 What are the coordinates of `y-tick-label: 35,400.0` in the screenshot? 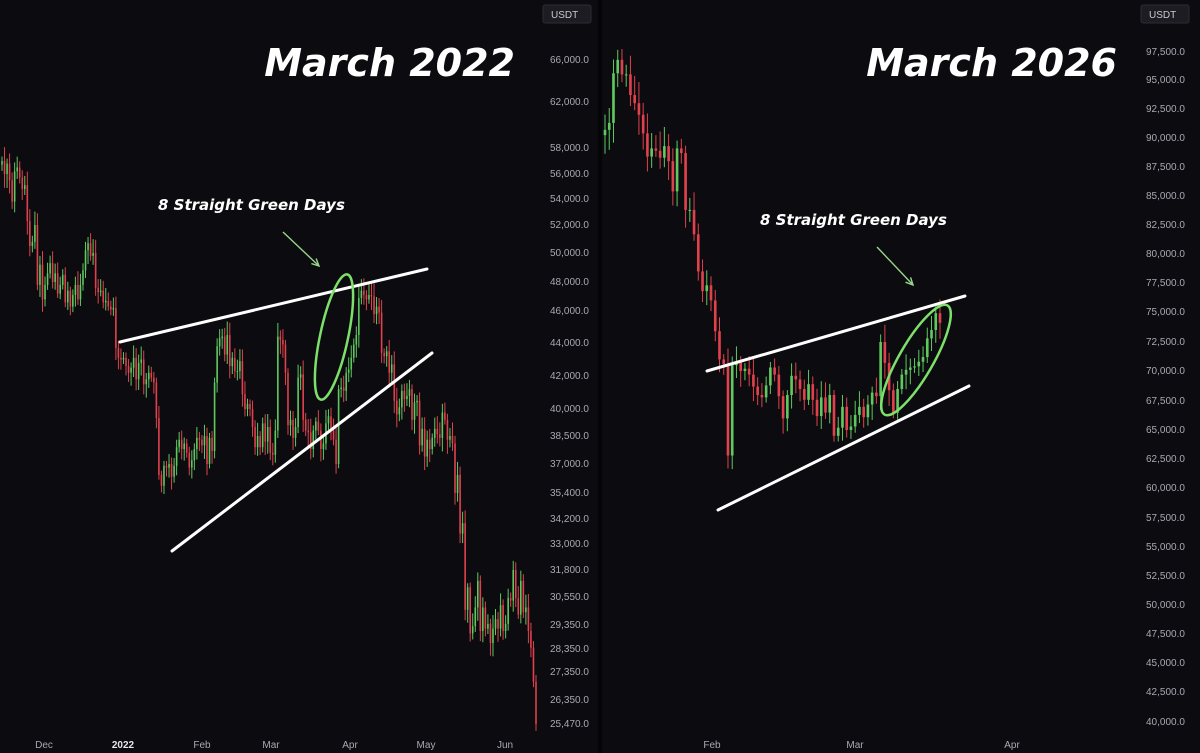 It's located at (569, 493).